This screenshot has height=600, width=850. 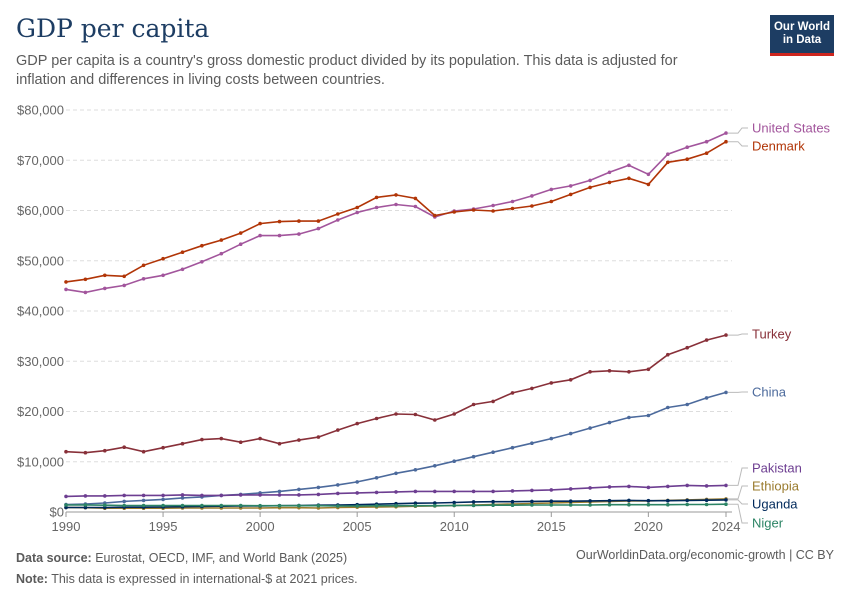 I want to click on x-tick-label: 2015, so click(x=551, y=526).